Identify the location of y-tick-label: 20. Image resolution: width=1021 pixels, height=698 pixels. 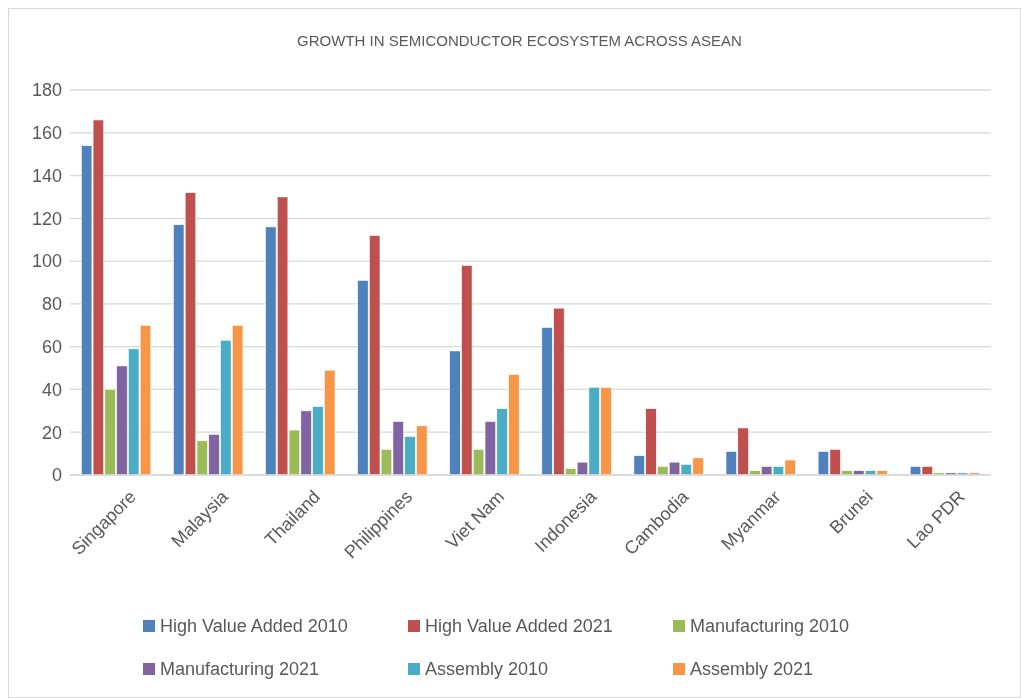
(51, 432).